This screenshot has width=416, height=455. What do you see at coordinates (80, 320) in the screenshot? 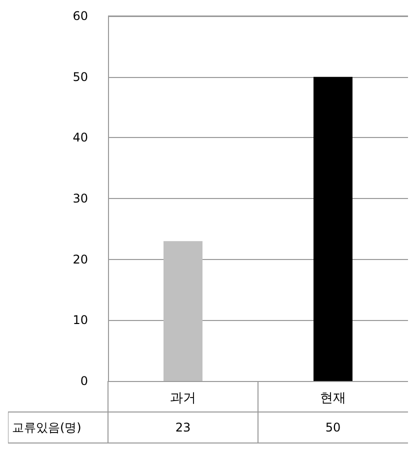
I see `y-tick-label: 10` at bounding box center [80, 320].